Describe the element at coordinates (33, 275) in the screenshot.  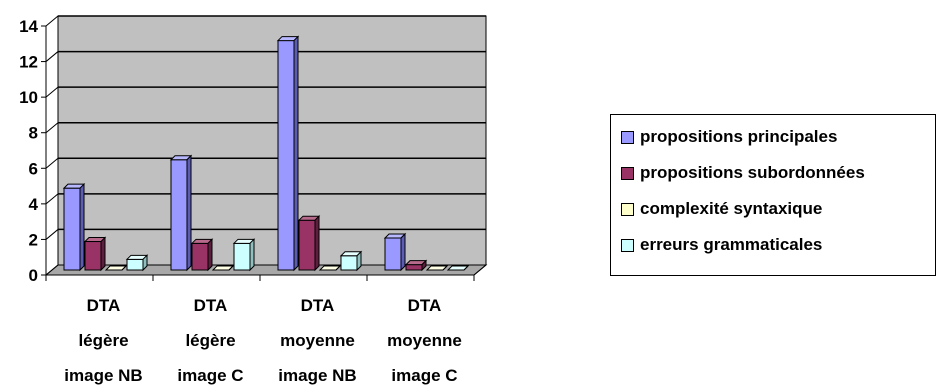
I see `y-tick-label: 0` at that location.